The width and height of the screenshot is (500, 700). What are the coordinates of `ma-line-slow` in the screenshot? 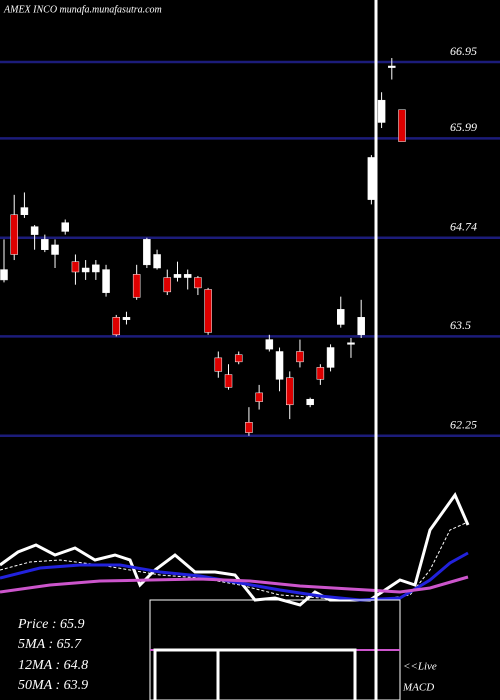 It's located at (234, 561).